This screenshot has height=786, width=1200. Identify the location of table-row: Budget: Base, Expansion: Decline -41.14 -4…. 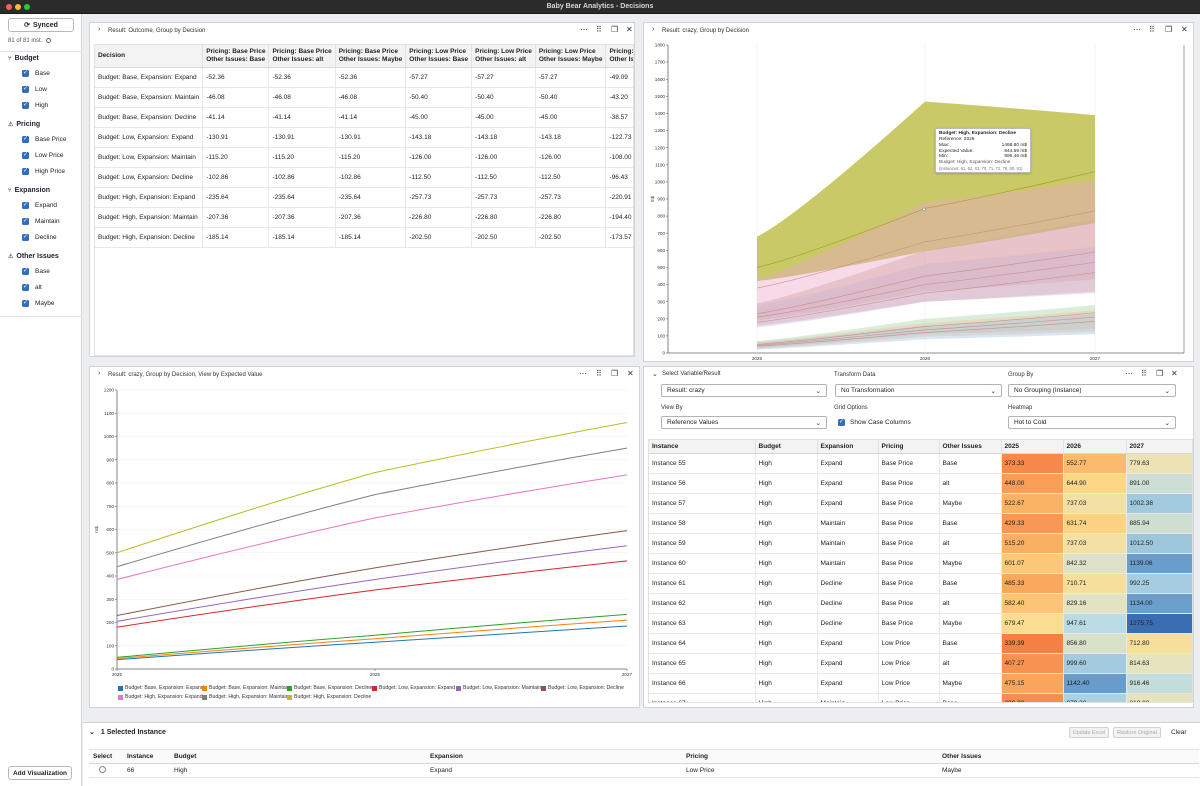
(364, 117).